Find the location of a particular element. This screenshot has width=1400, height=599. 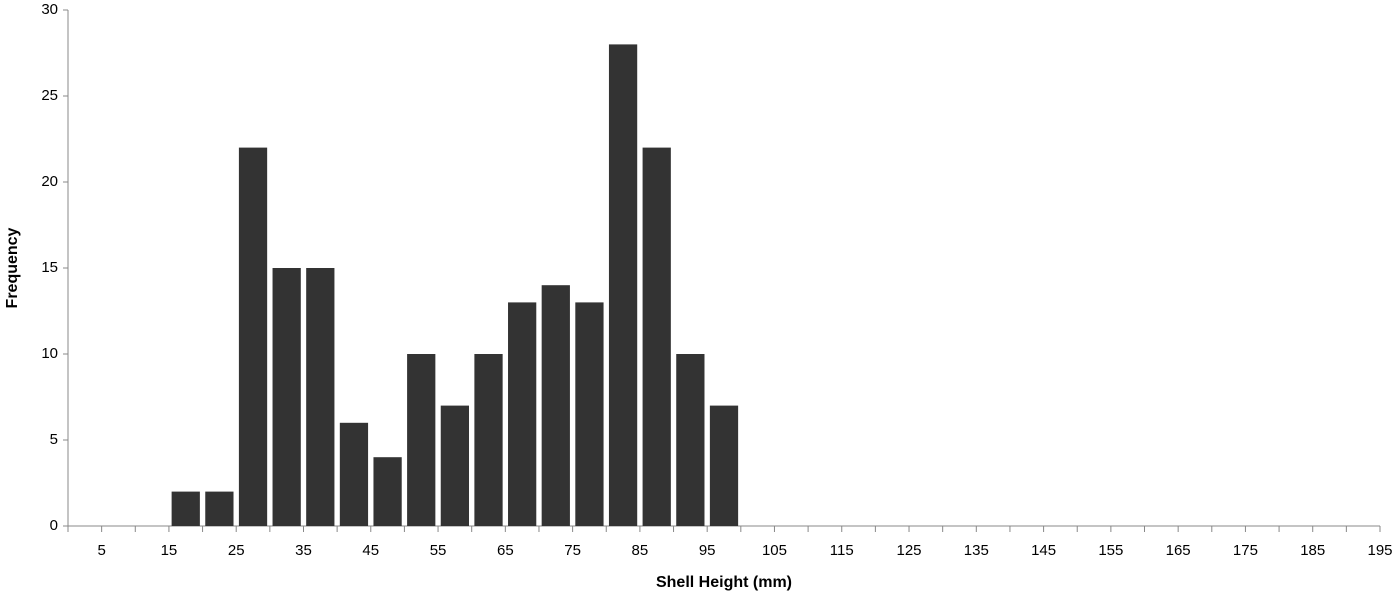

x-tick-label: 115 is located at coordinates (842, 550).